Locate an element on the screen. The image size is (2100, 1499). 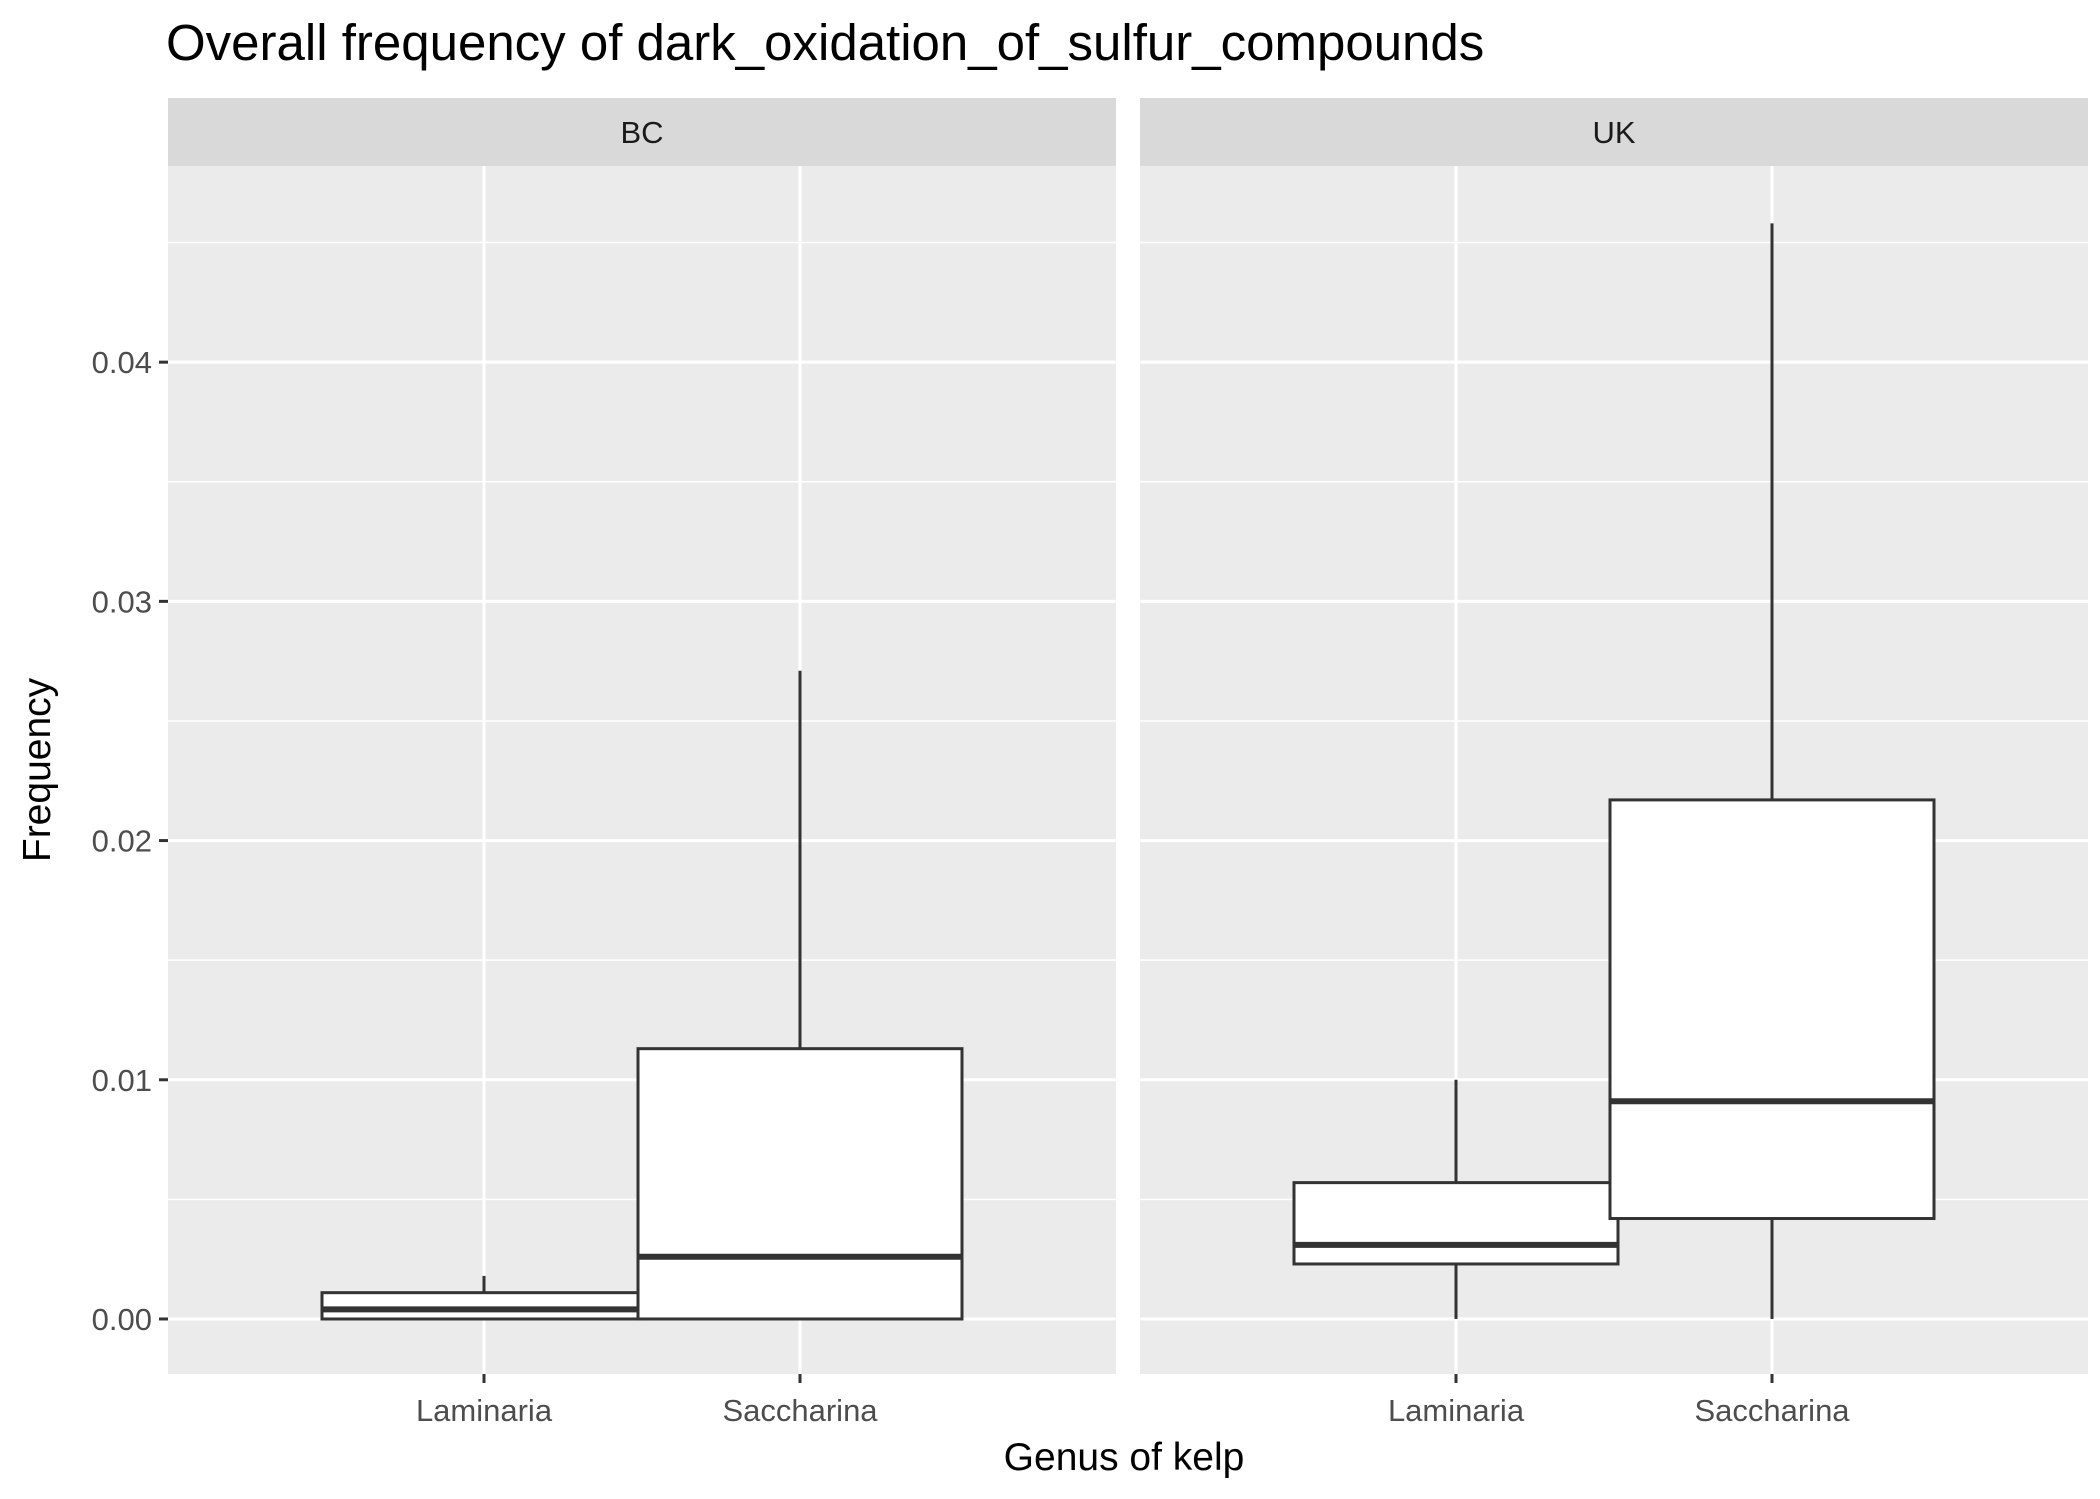
y-tick-label: 0.03 is located at coordinates (122, 601).